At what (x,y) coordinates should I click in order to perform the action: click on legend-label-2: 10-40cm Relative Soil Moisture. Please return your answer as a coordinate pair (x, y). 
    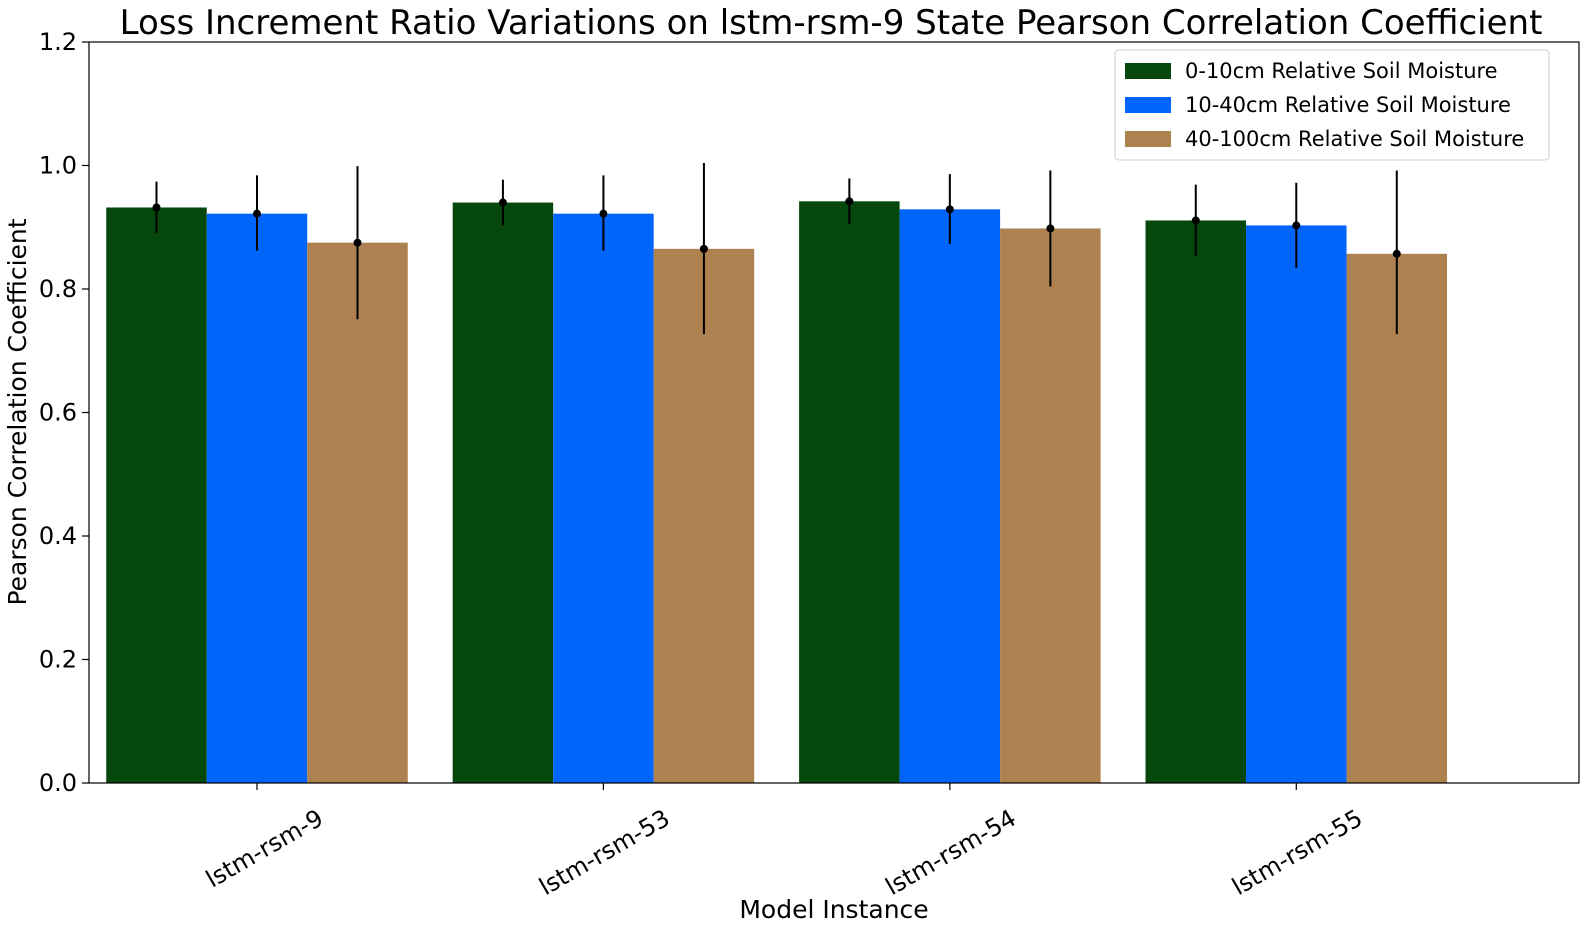
    Looking at the image, I should click on (1348, 105).